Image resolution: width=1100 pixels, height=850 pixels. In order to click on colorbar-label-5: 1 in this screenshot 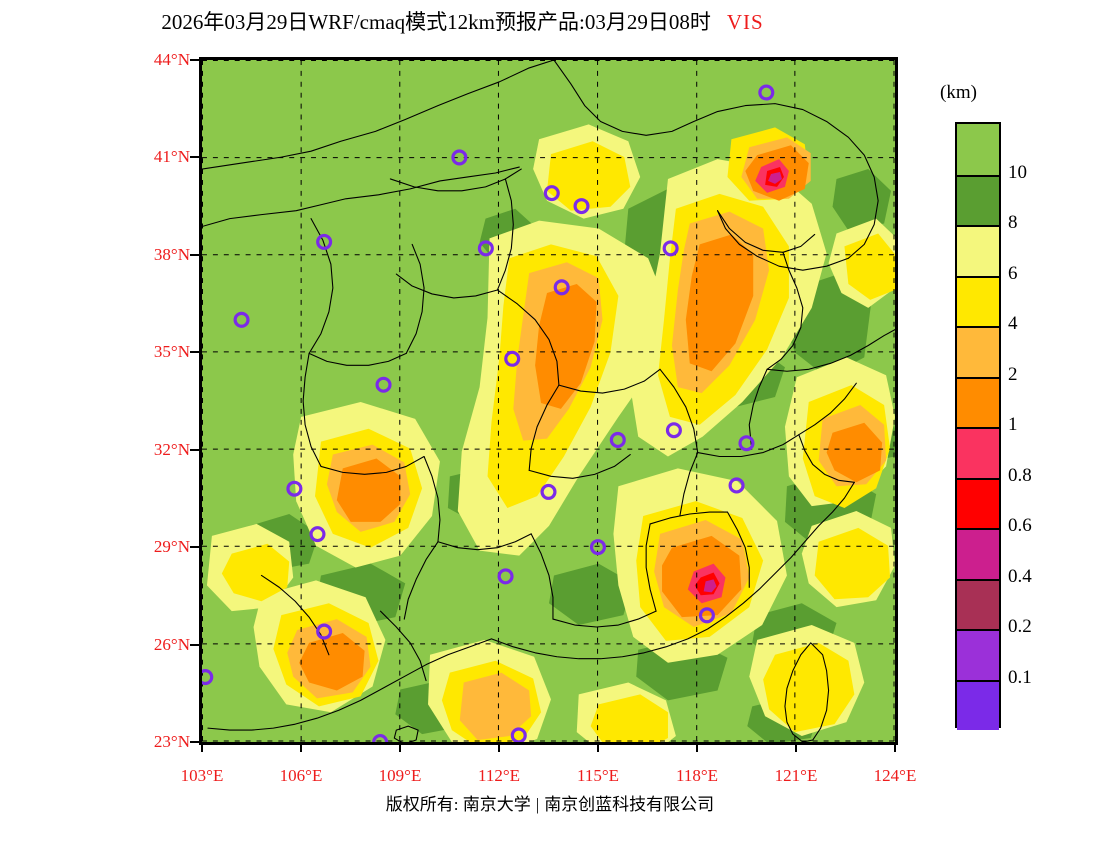, I will do `click(1013, 424)`.